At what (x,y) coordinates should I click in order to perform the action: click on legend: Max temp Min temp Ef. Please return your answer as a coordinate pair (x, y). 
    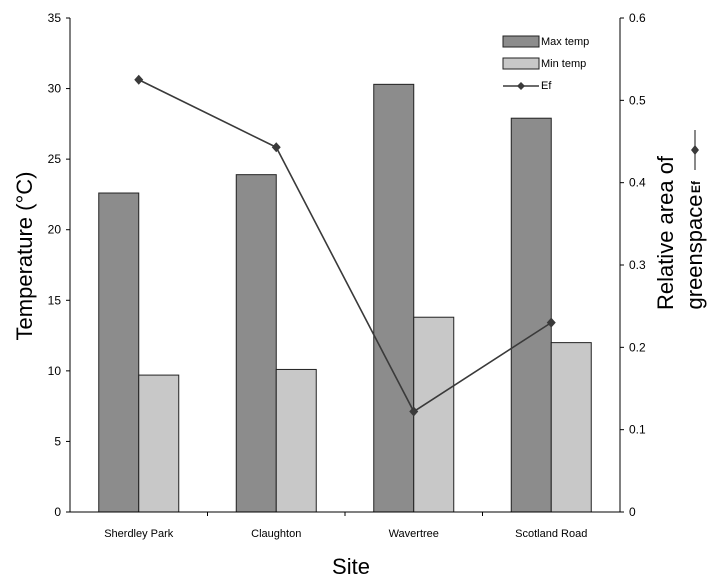
    Looking at the image, I should click on (545, 63).